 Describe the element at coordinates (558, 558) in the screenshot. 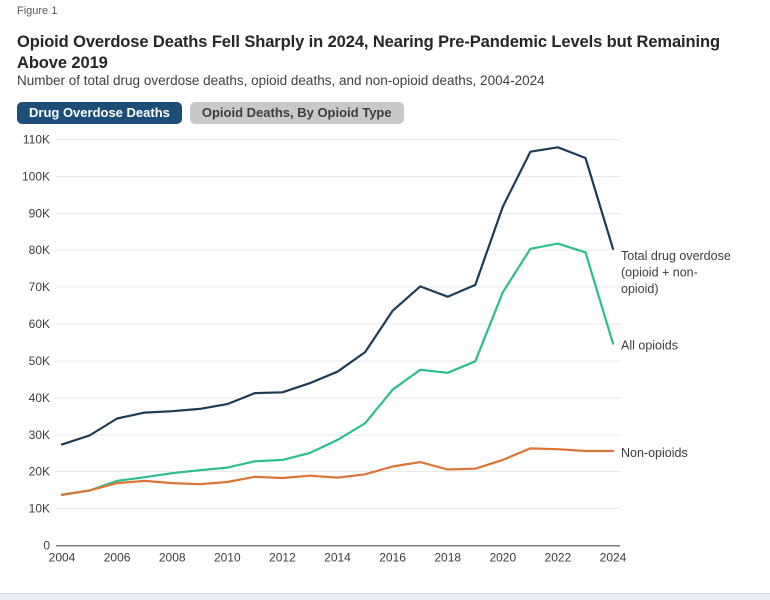

I see `x-tick-label: 2022` at that location.